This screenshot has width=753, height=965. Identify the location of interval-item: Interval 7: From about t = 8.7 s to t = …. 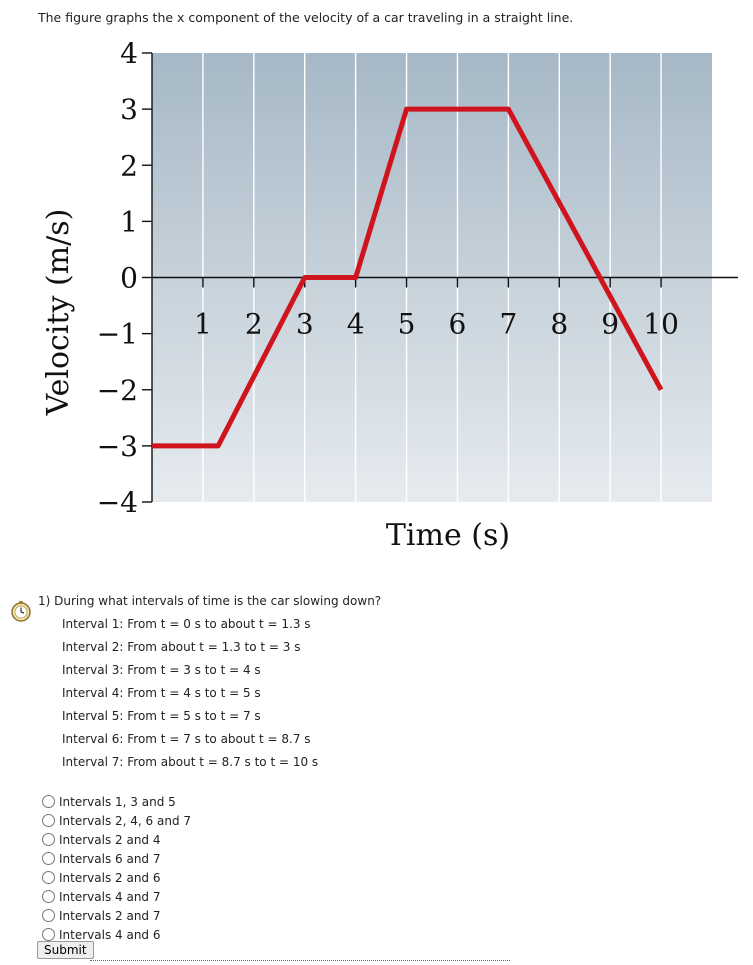
(190, 762).